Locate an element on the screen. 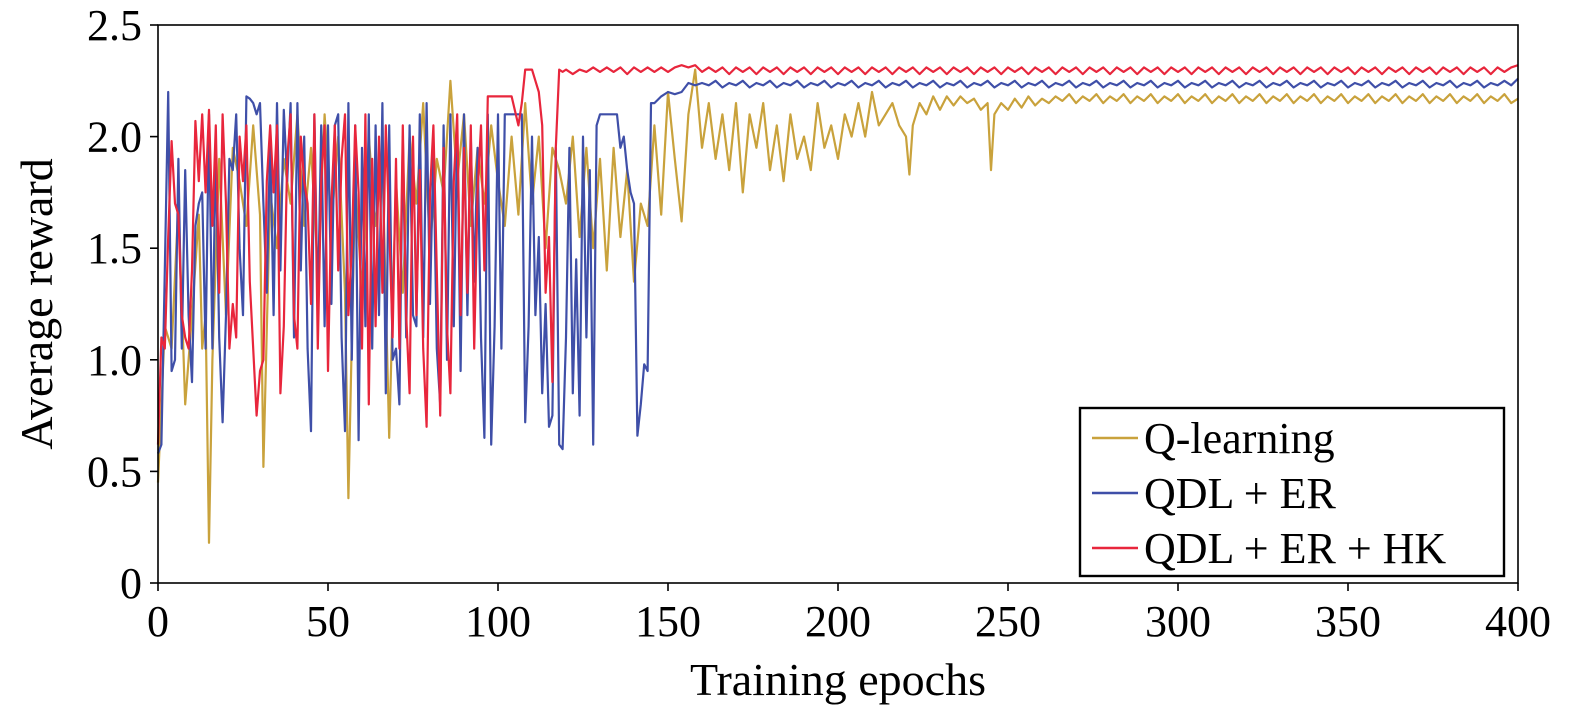  legend-items: Q-learning QDL + ER QDL + ER + HK is located at coordinates (1269, 493).